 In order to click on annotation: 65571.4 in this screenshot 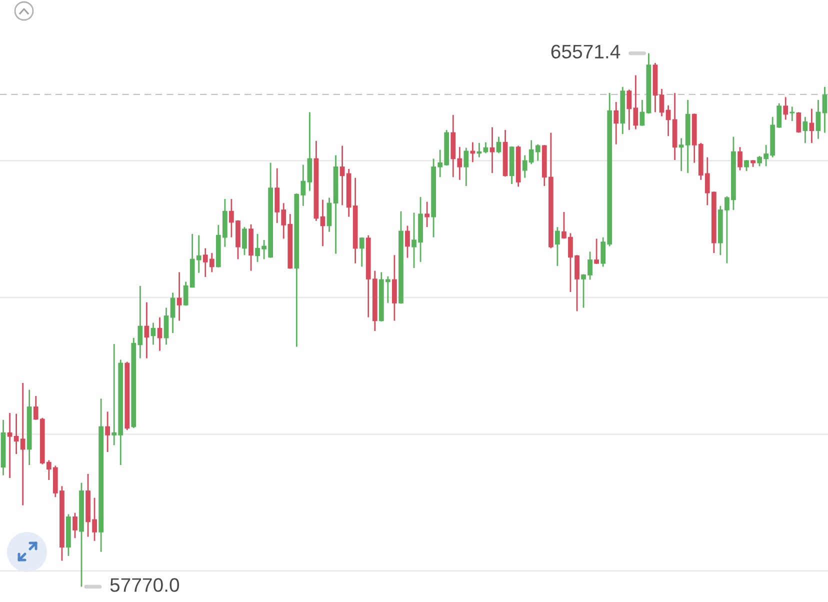, I will do `click(585, 51)`.